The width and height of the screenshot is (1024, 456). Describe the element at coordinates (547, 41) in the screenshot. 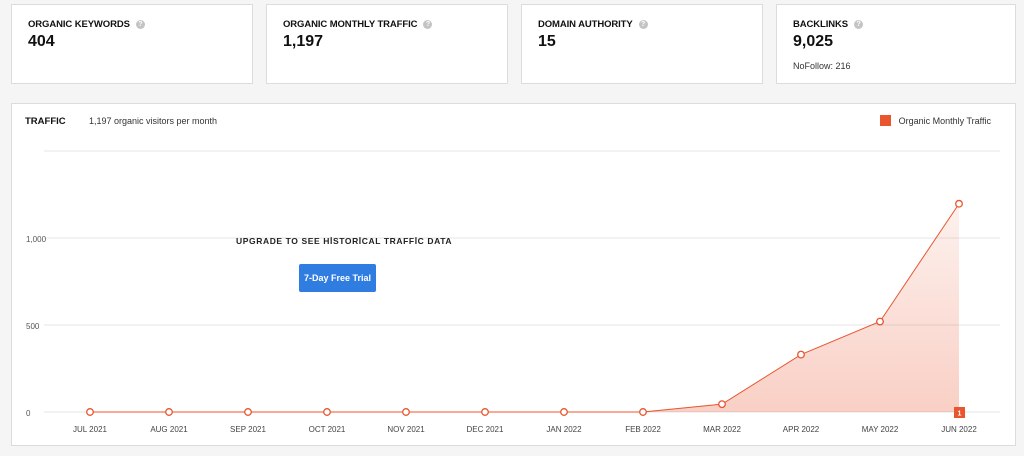

I see `stat-value: 15` at that location.